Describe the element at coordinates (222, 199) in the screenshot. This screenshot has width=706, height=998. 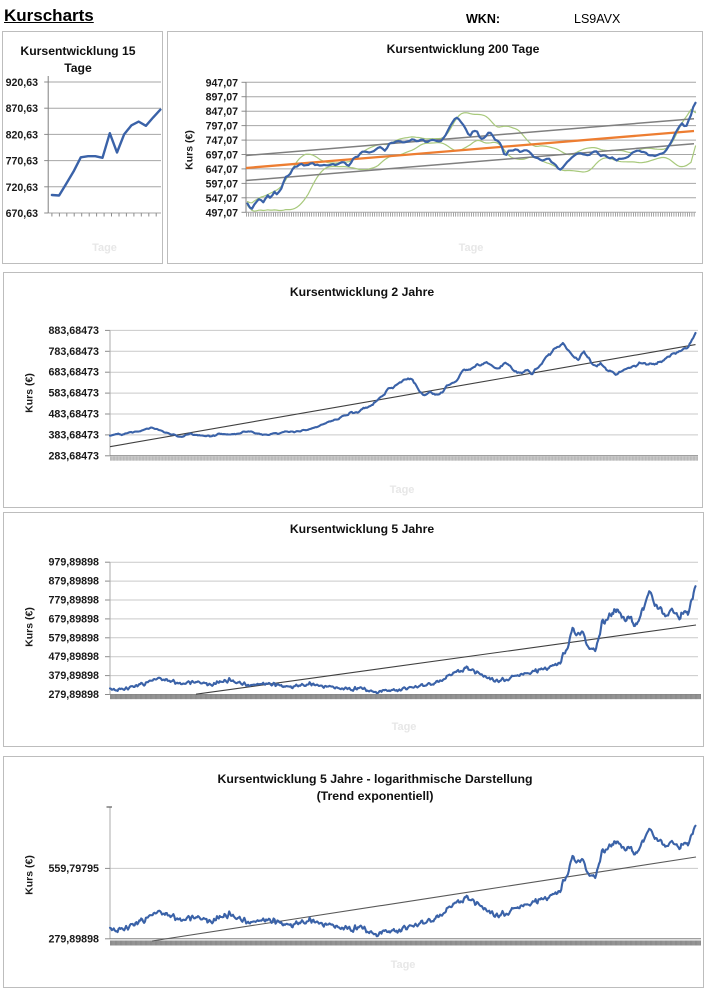
I see `svg-text: 547,07` at that location.